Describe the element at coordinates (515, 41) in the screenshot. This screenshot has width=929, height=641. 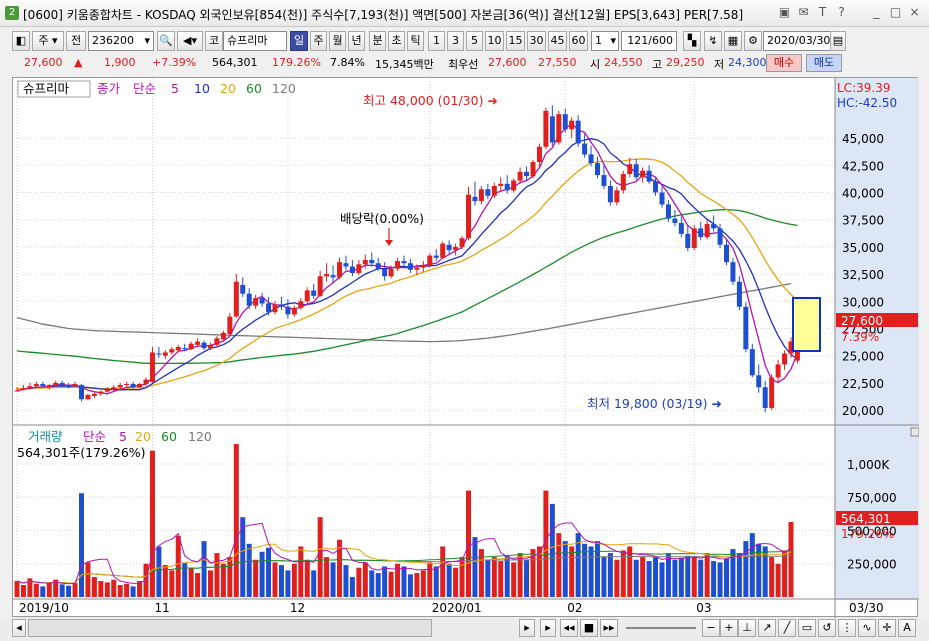
I see `interval-15-button: 15` at that location.